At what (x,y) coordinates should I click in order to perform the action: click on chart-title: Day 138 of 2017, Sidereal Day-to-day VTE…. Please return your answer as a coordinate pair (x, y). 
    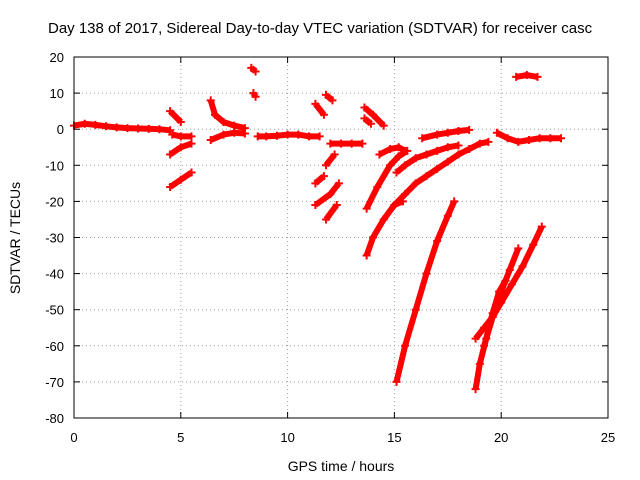
    Looking at the image, I should click on (320, 28).